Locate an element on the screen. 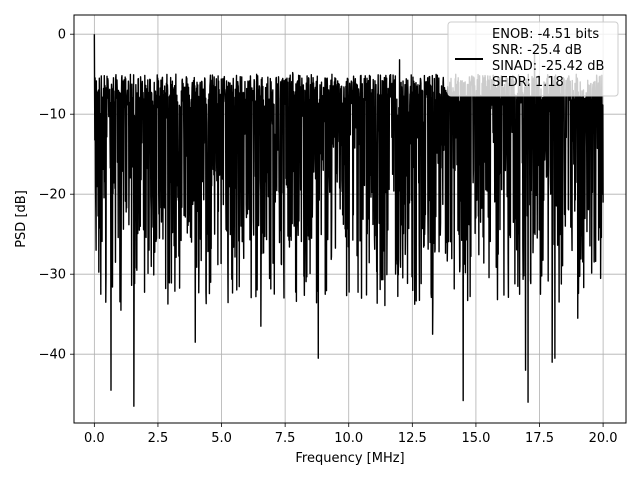  y-axis-label: PSD [dB] is located at coordinates (21, 219).